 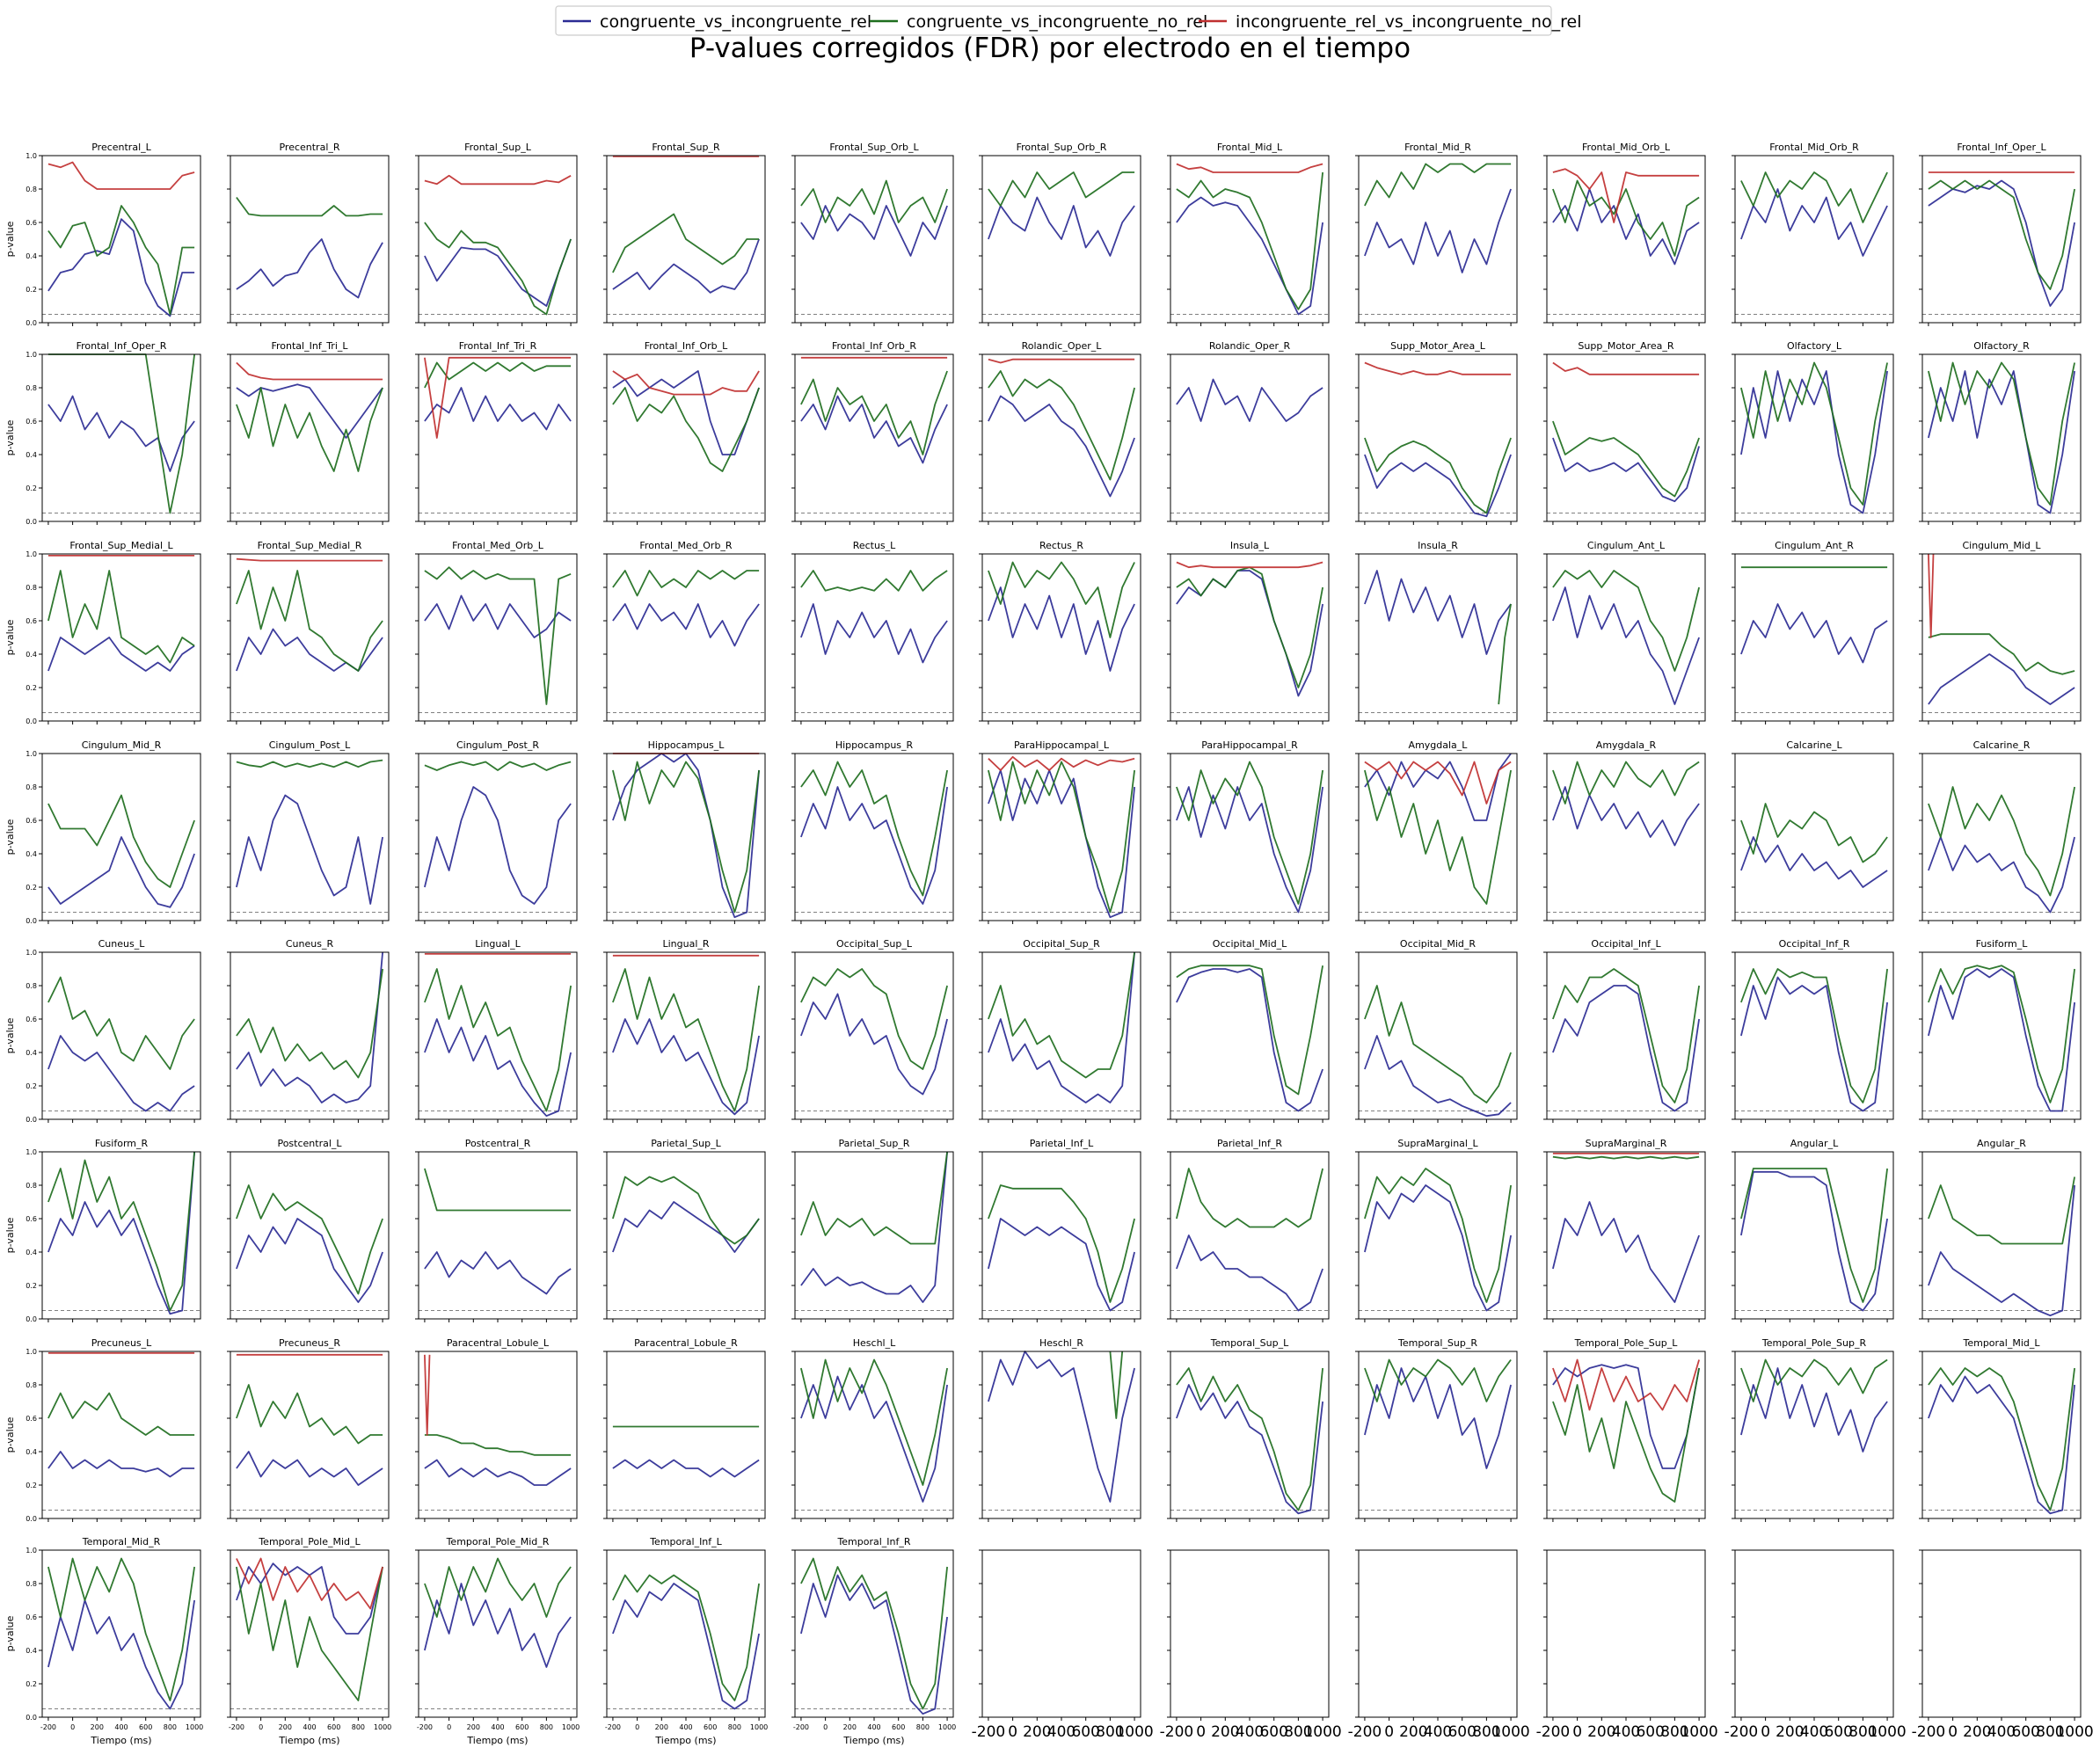 What do you see at coordinates (1626, 1732) in the screenshot?
I see `x-tick-label: 400` at bounding box center [1626, 1732].